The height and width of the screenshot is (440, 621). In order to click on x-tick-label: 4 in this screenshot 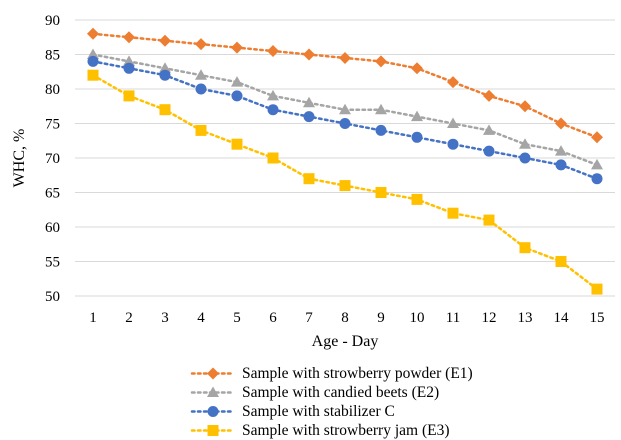, I will do `click(201, 318)`.